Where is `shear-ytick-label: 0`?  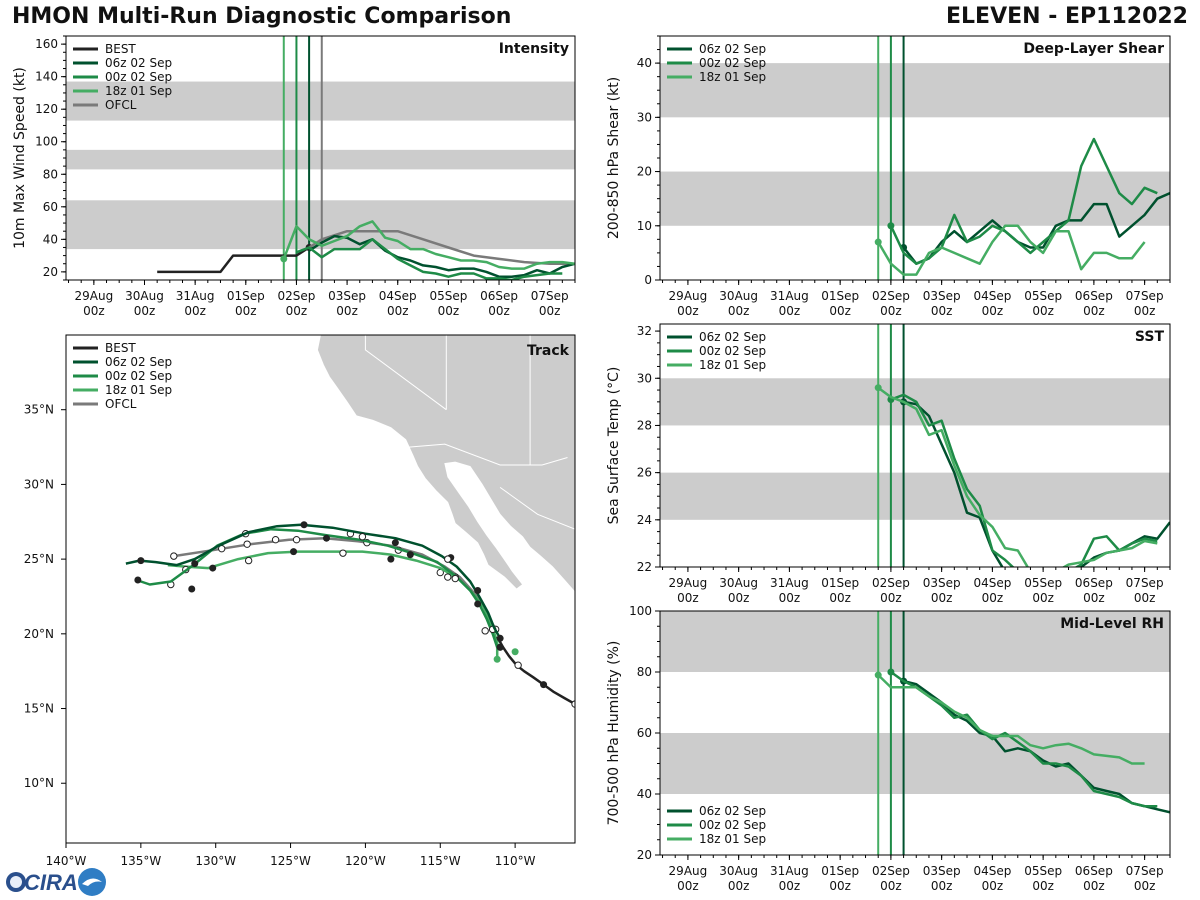 shear-ytick-label: 0 is located at coordinates (648, 280).